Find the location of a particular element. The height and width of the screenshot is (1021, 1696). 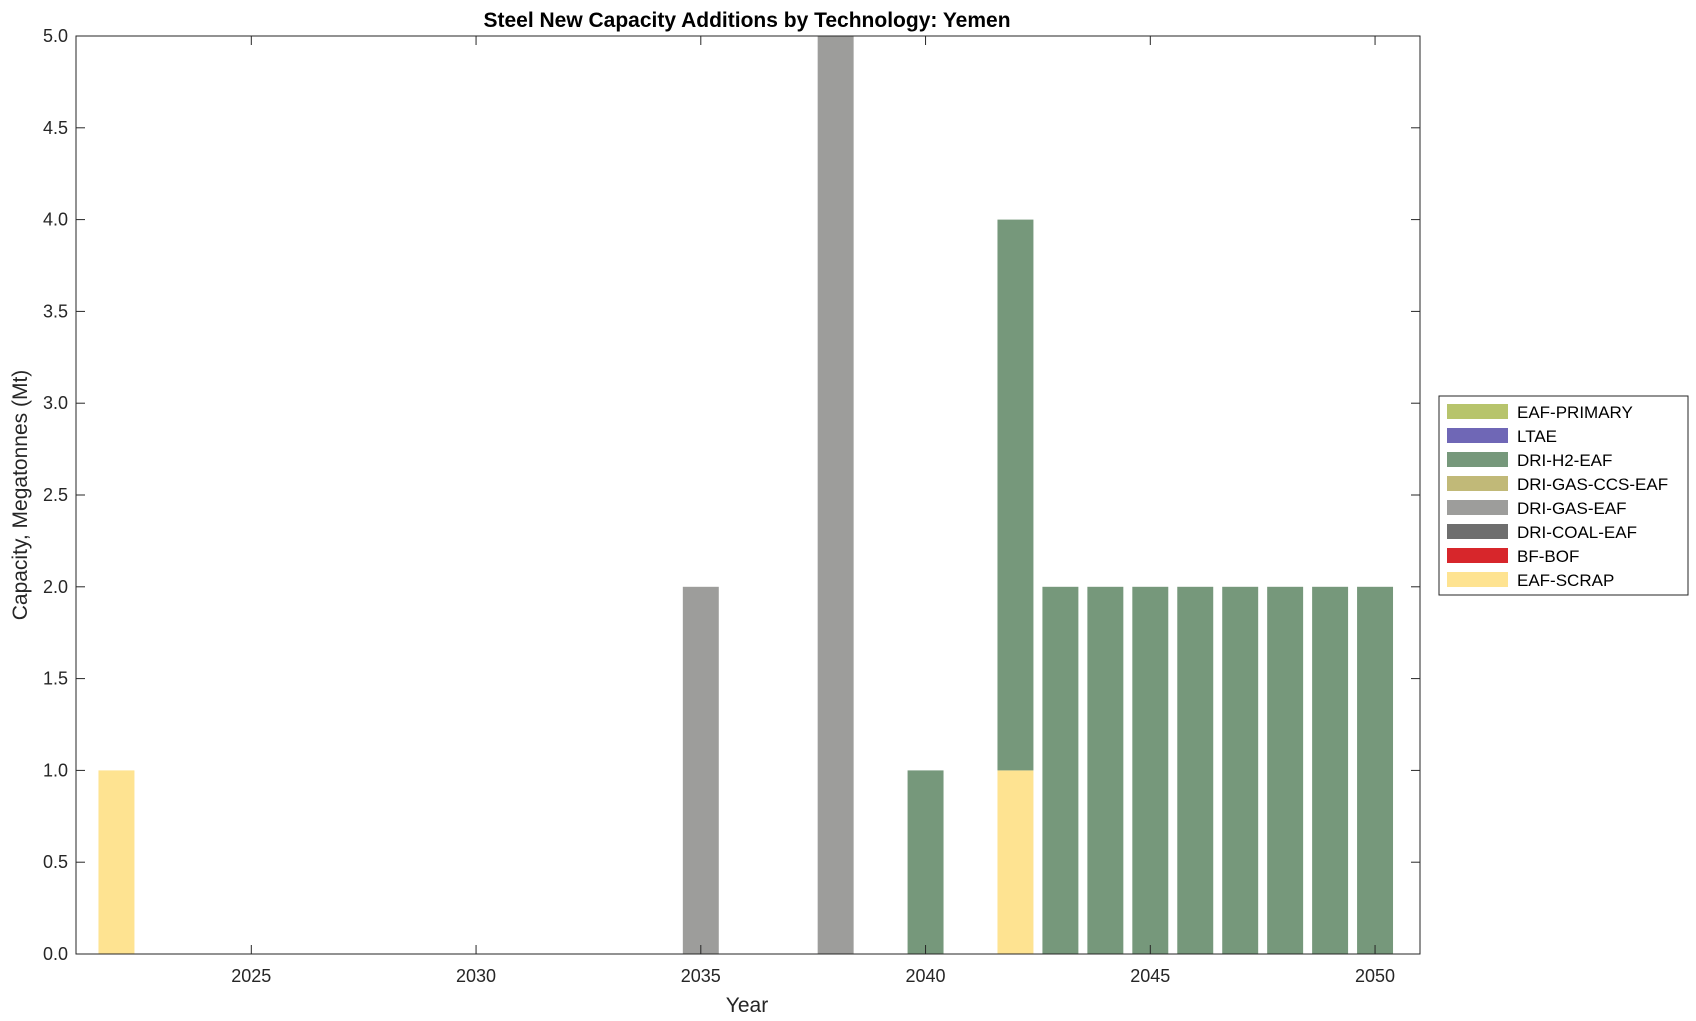

y-tick-label: 1.5 is located at coordinates (55, 679).